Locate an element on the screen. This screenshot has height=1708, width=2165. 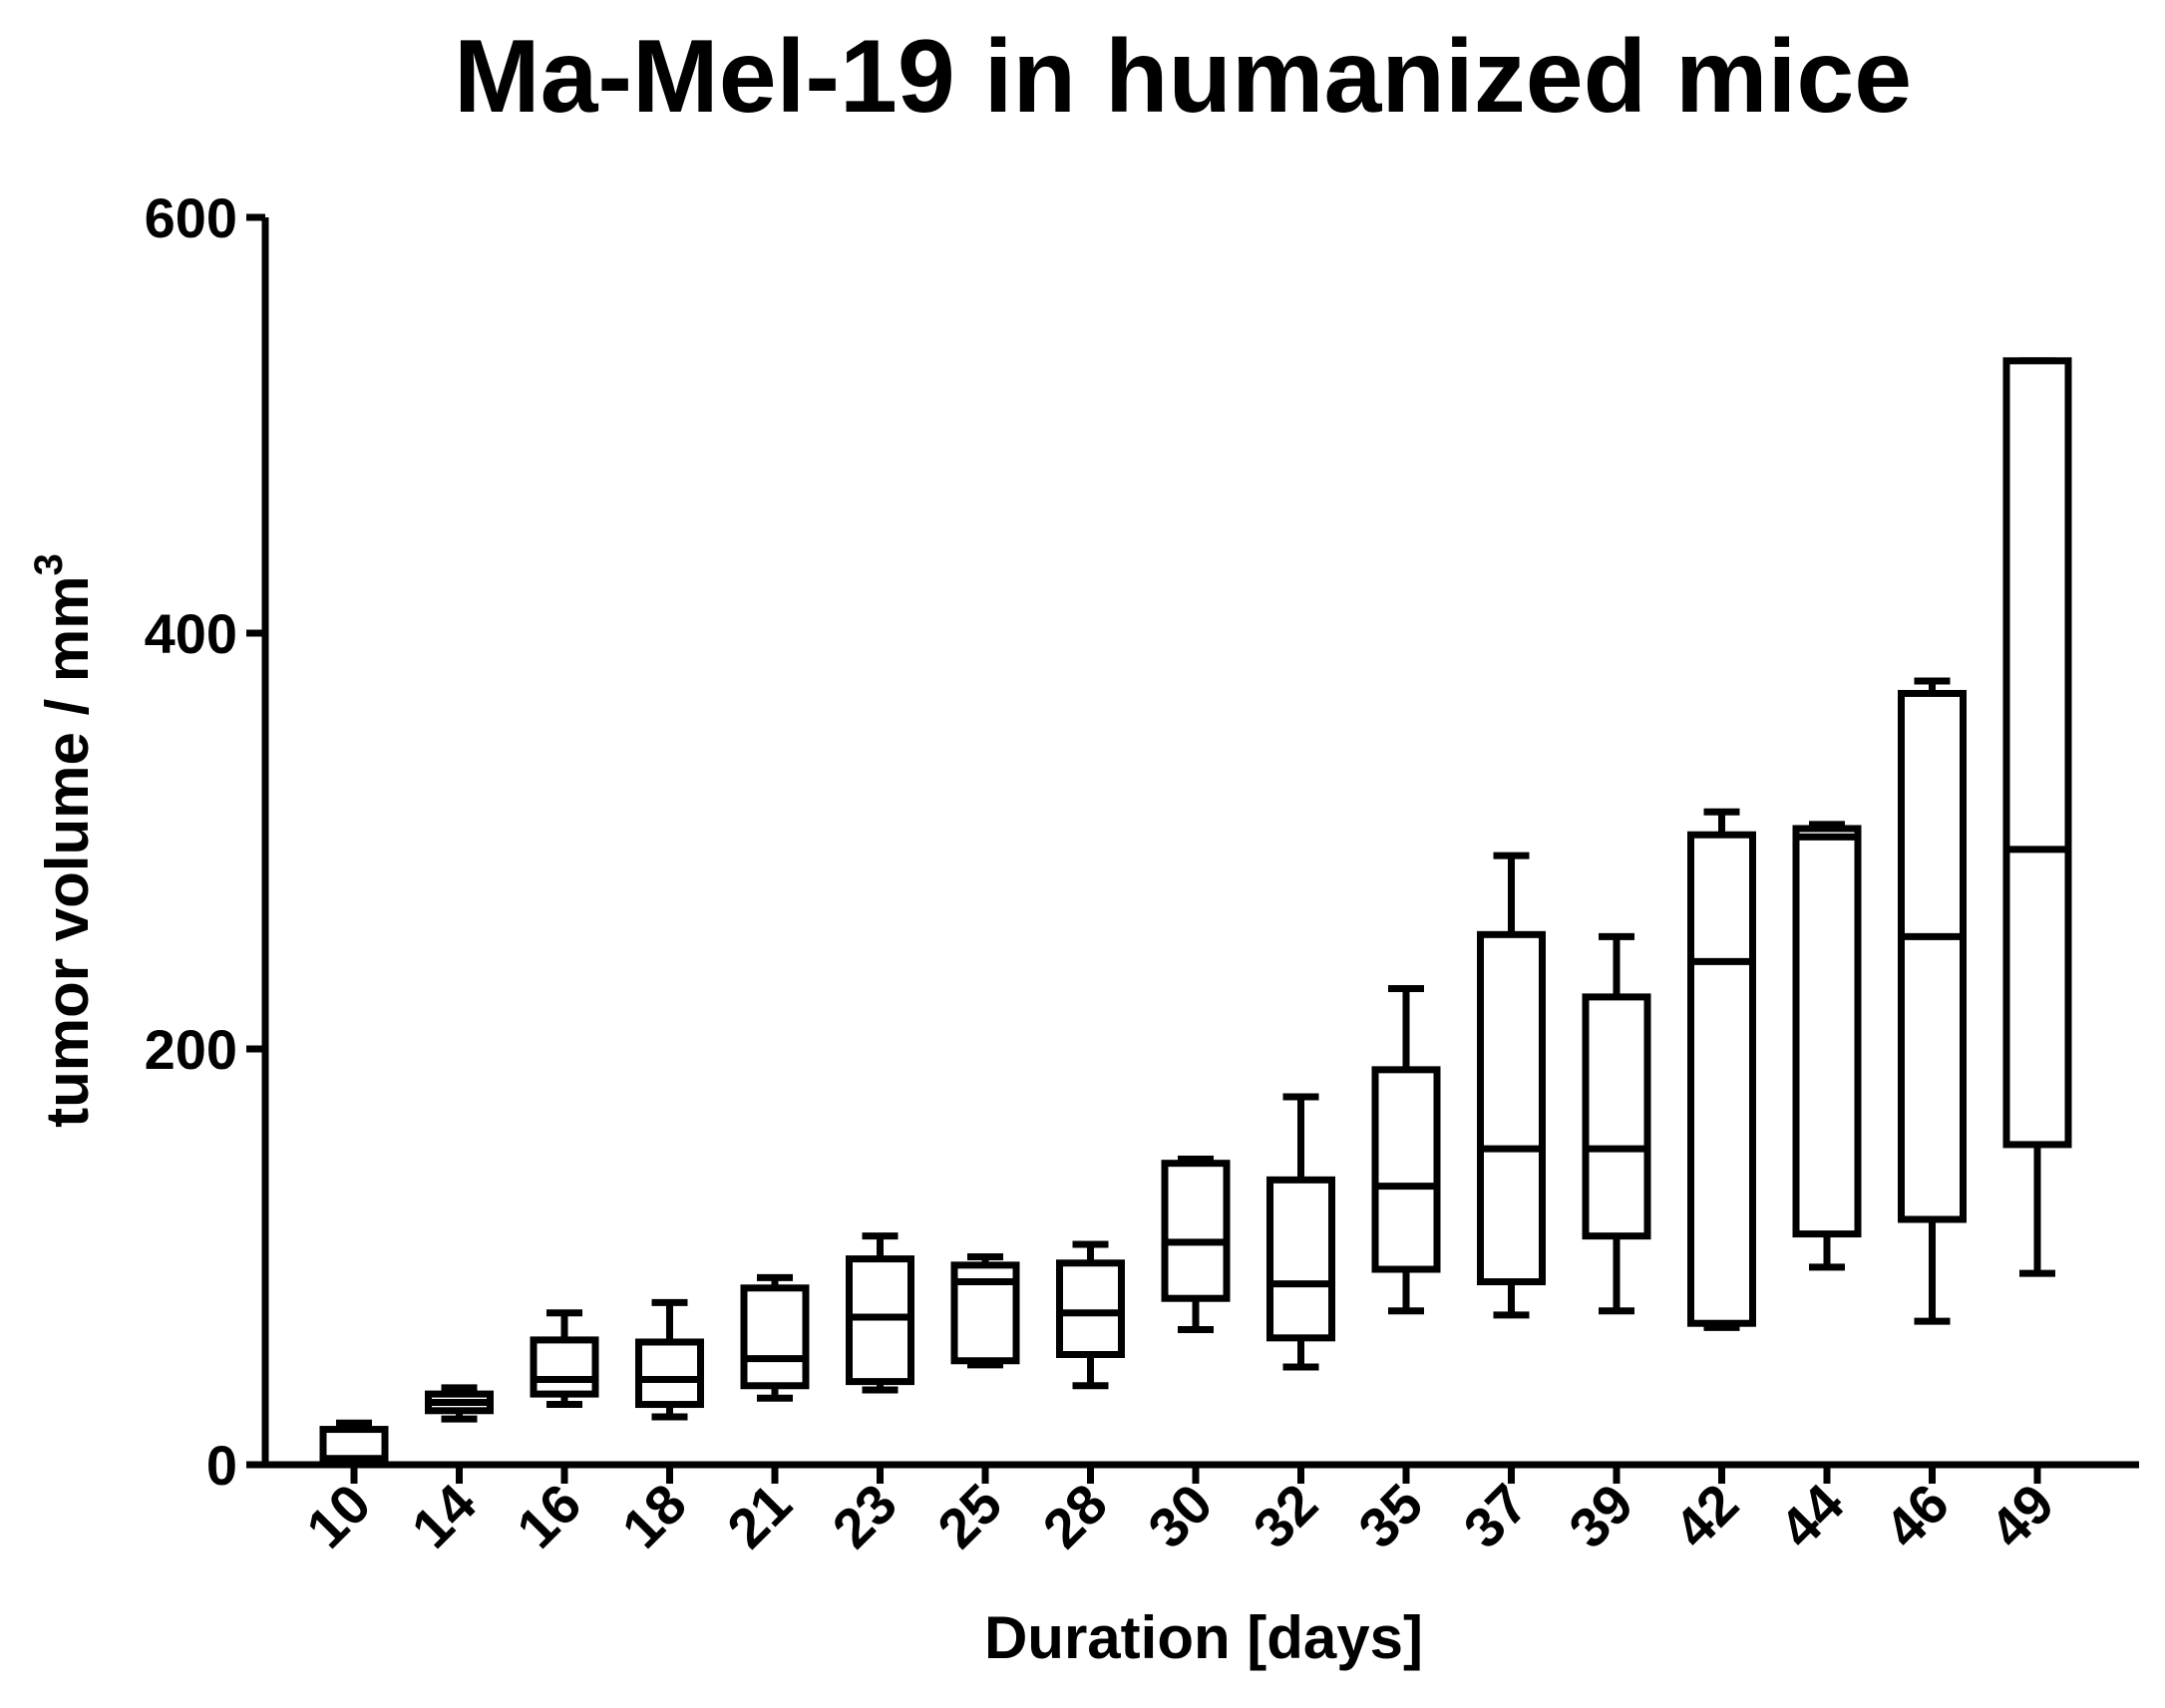
x-tick-label: 18 is located at coordinates (653, 1516).